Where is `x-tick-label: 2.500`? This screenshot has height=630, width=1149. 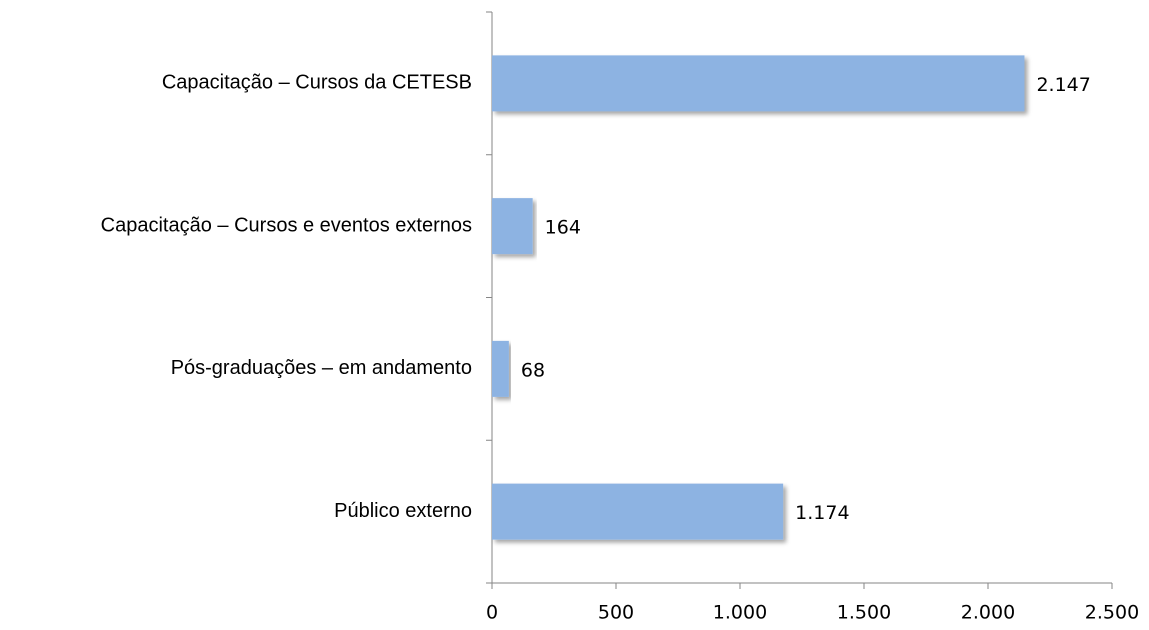
x-tick-label: 2.500 is located at coordinates (1112, 613).